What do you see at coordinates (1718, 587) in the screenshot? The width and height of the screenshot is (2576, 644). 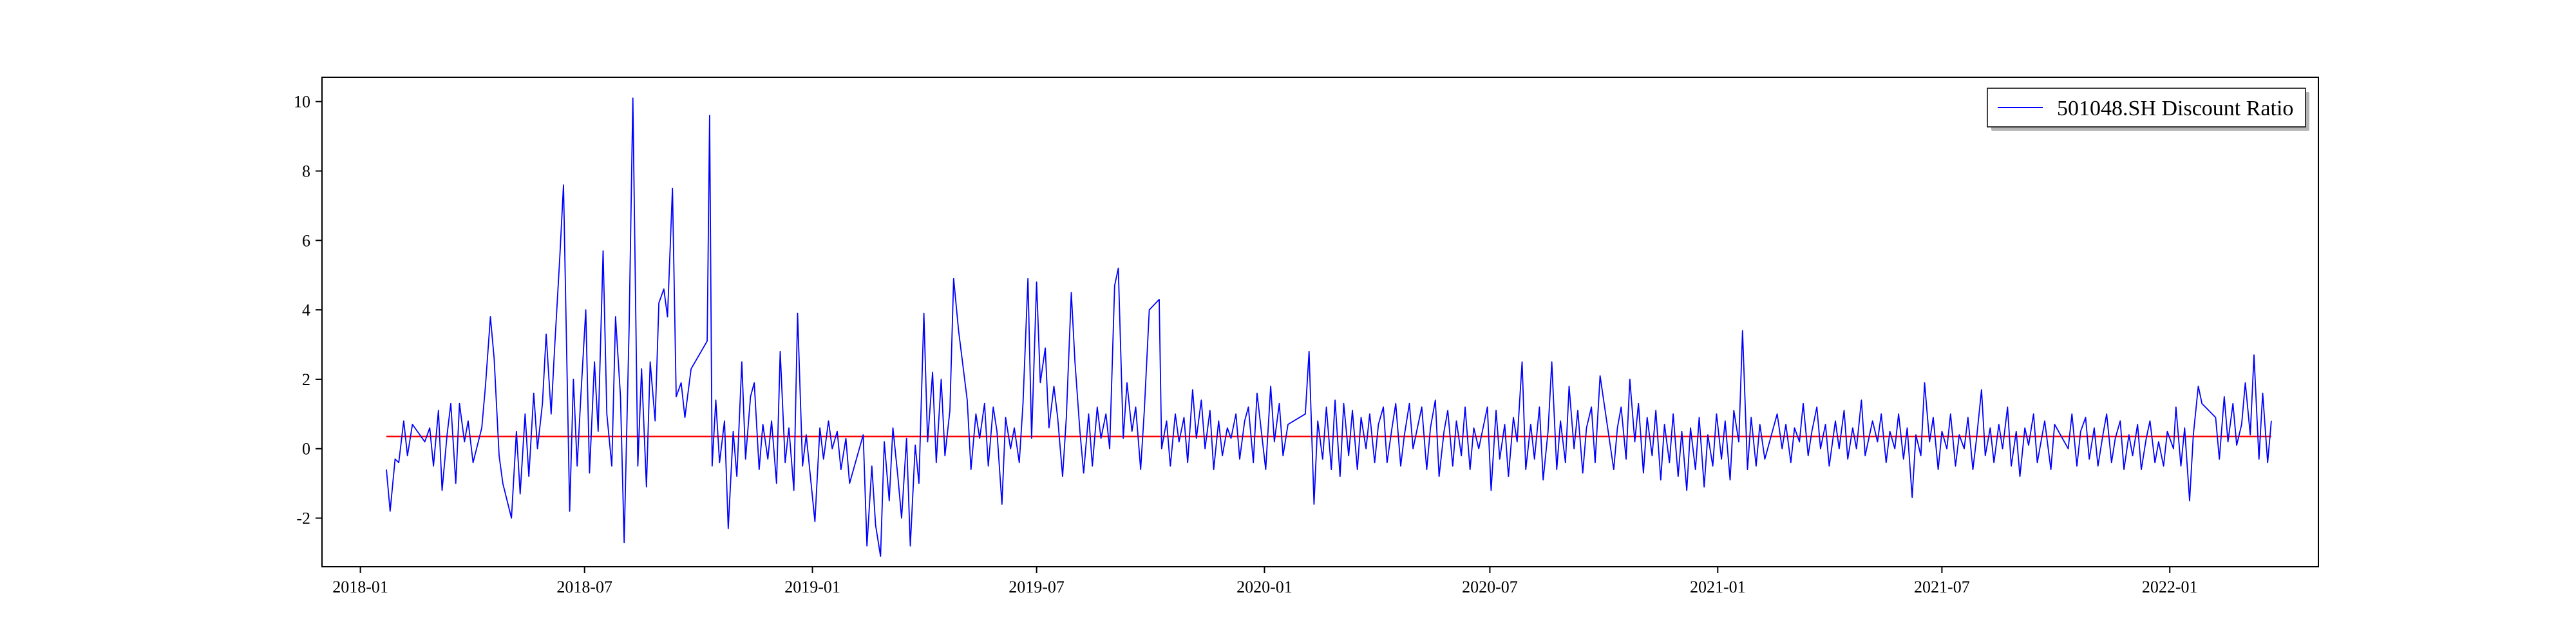 I see `x-tick-label: 2021-01` at bounding box center [1718, 587].